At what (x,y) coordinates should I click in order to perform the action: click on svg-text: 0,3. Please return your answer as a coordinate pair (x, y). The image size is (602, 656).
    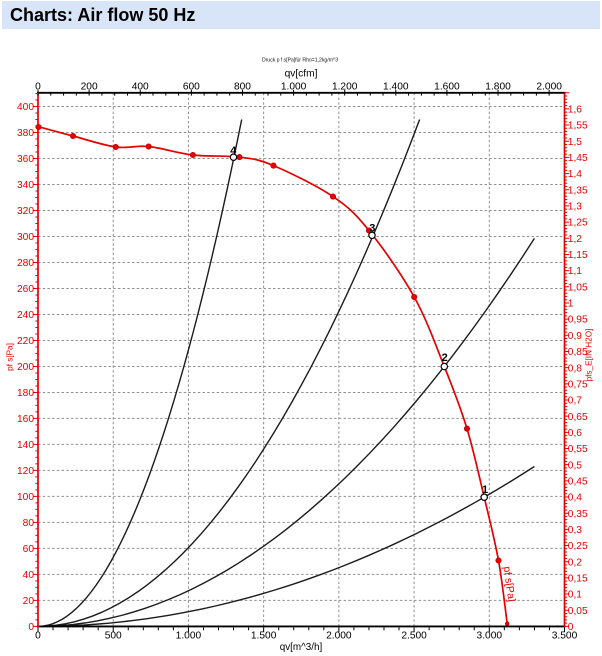
    Looking at the image, I should click on (575, 530).